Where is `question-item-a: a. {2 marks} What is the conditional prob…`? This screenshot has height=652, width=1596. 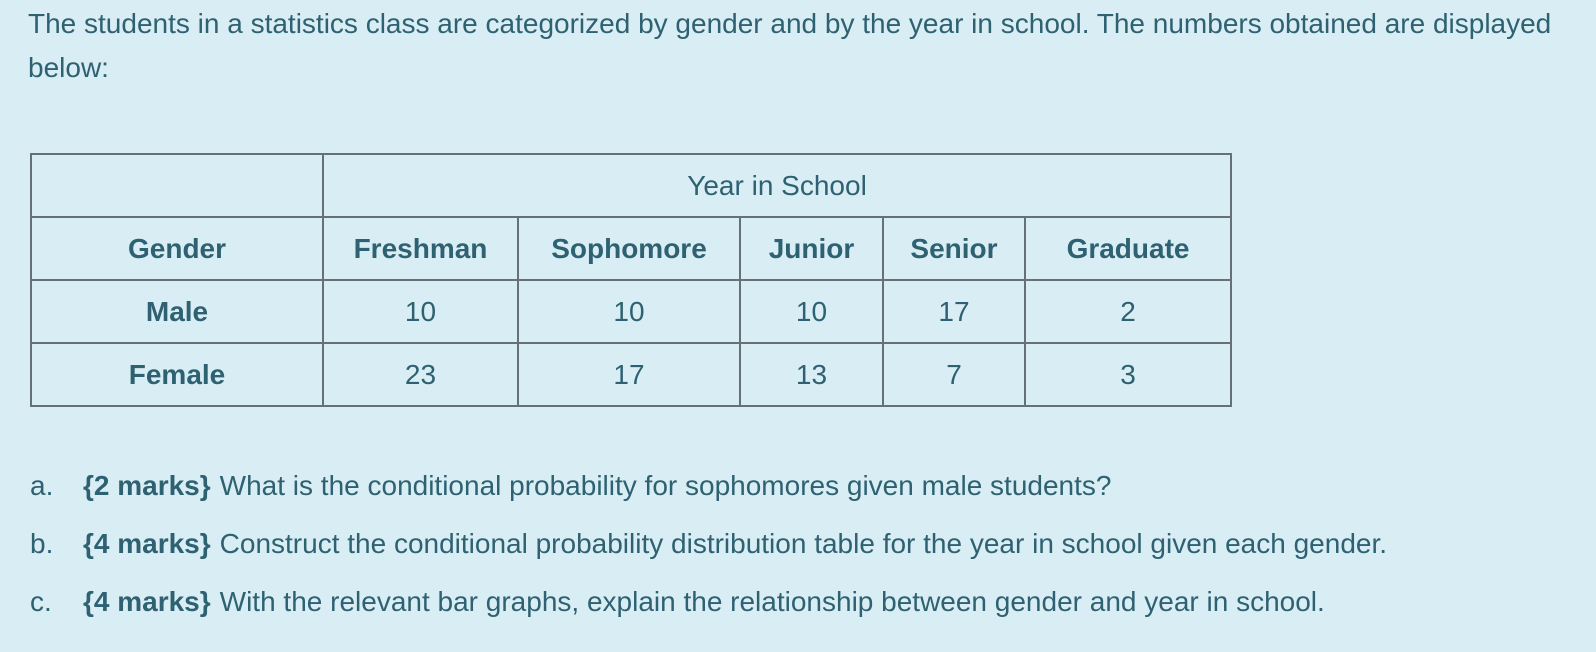 question-item-a: a. {2 marks} What is the conditional prob… is located at coordinates (800, 486).